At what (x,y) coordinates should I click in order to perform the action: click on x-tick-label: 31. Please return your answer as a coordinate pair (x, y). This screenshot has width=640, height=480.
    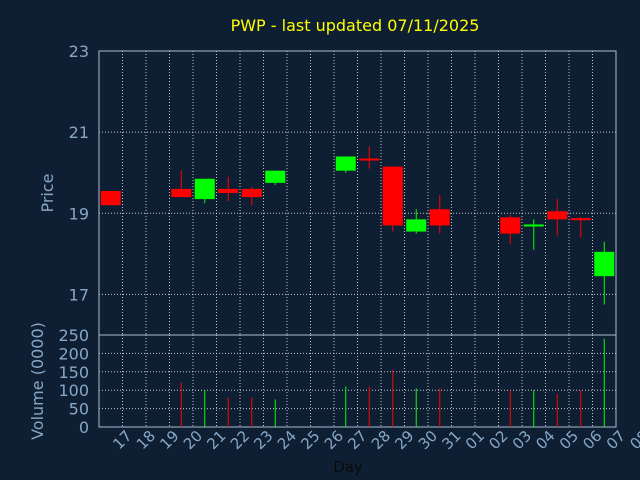
    Looking at the image, I should click on (451, 440).